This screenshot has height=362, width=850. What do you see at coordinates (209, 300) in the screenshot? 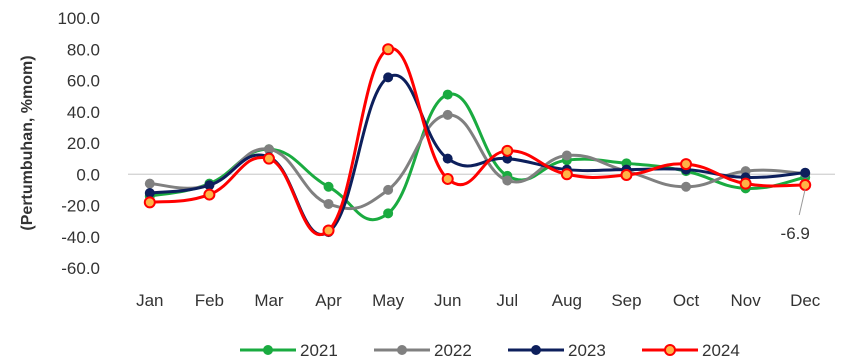
I see `x-tick-label: Feb` at bounding box center [209, 300].